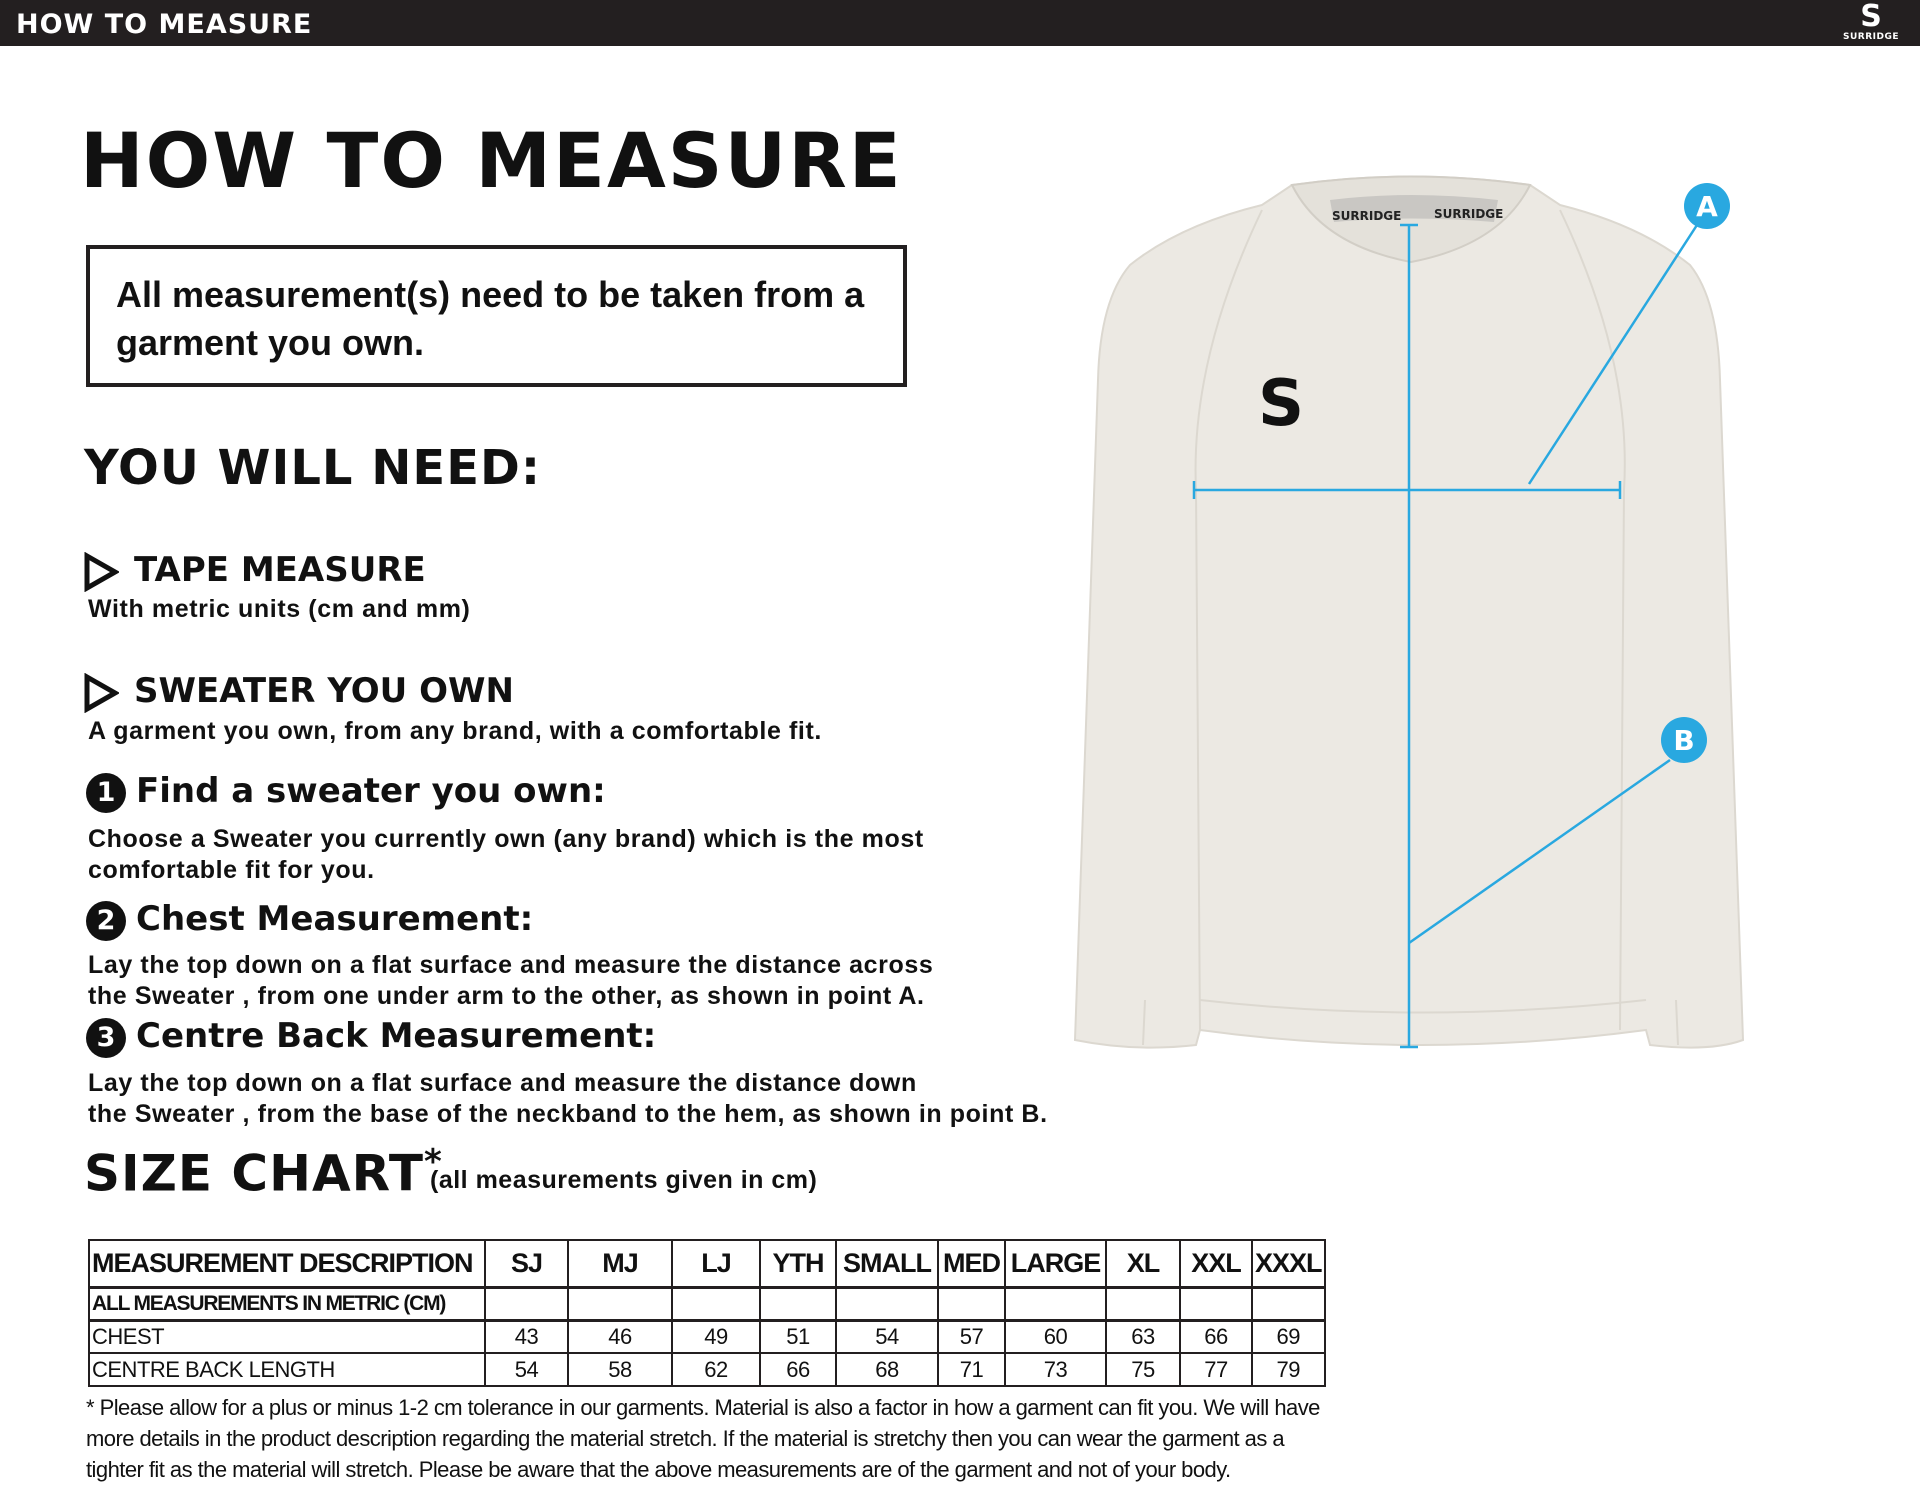 This screenshot has width=1920, height=1490. I want to click on logo-wordmark: SURRIDGE, so click(1870, 37).